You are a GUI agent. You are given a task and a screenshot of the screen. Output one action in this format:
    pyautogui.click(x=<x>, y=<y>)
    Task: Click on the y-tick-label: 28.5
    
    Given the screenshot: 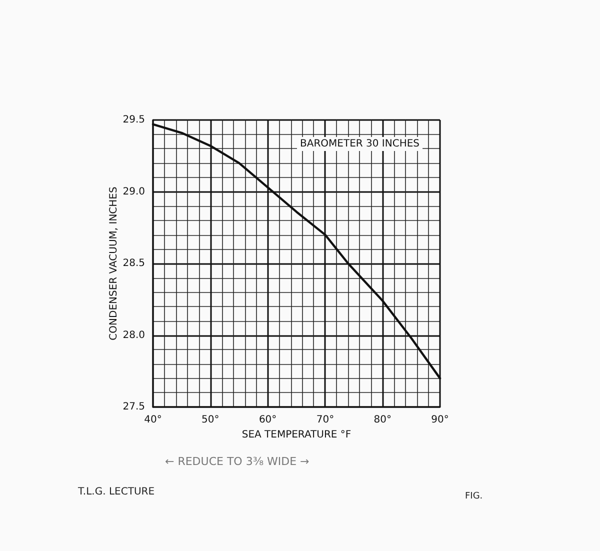 What is the action you would take?
    pyautogui.click(x=133, y=263)
    